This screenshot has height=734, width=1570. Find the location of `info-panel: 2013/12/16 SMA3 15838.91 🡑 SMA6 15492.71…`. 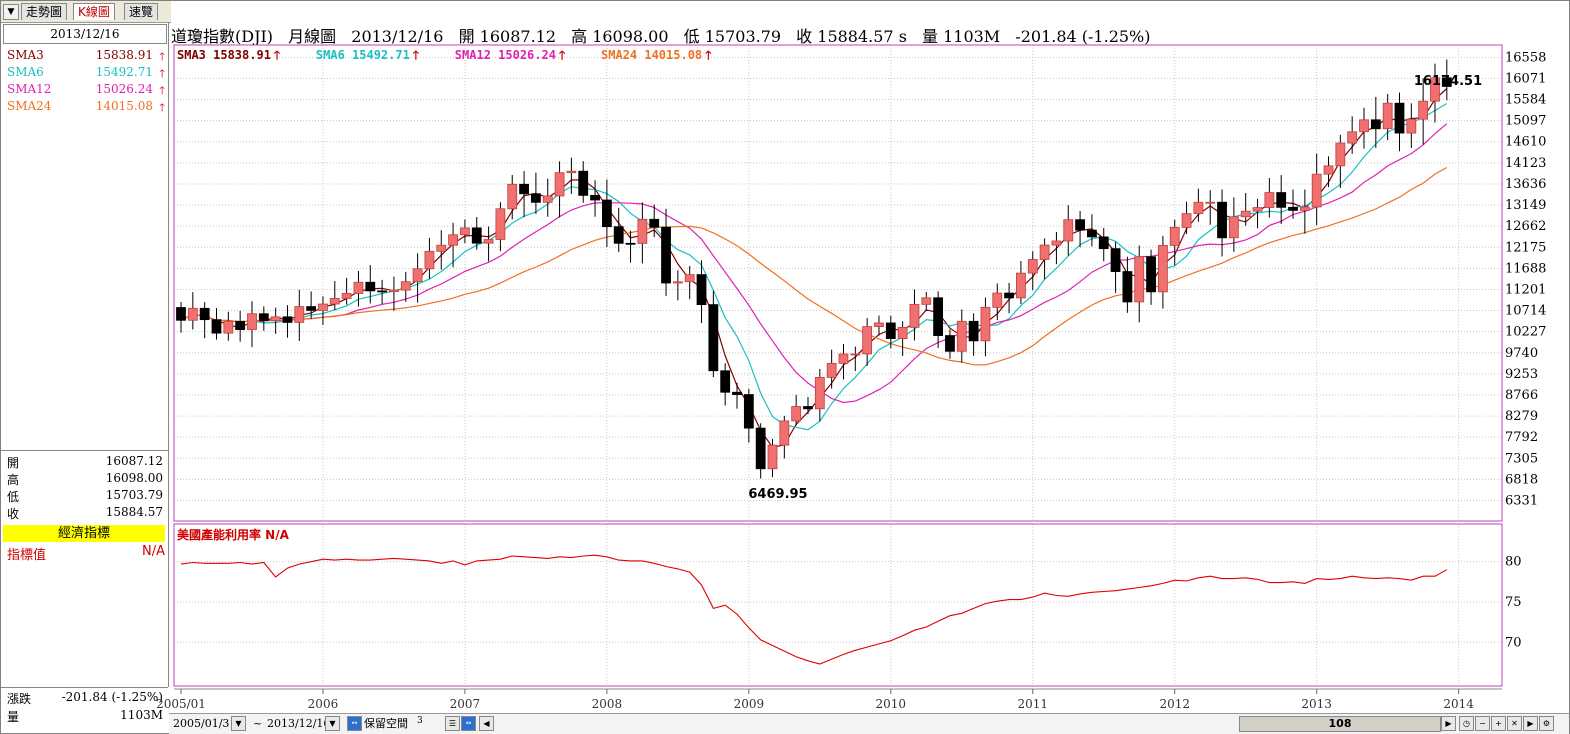

info-panel: 2013/12/16 SMA3 15838.91 🡑 SMA6 15492.71… is located at coordinates (85, 354).